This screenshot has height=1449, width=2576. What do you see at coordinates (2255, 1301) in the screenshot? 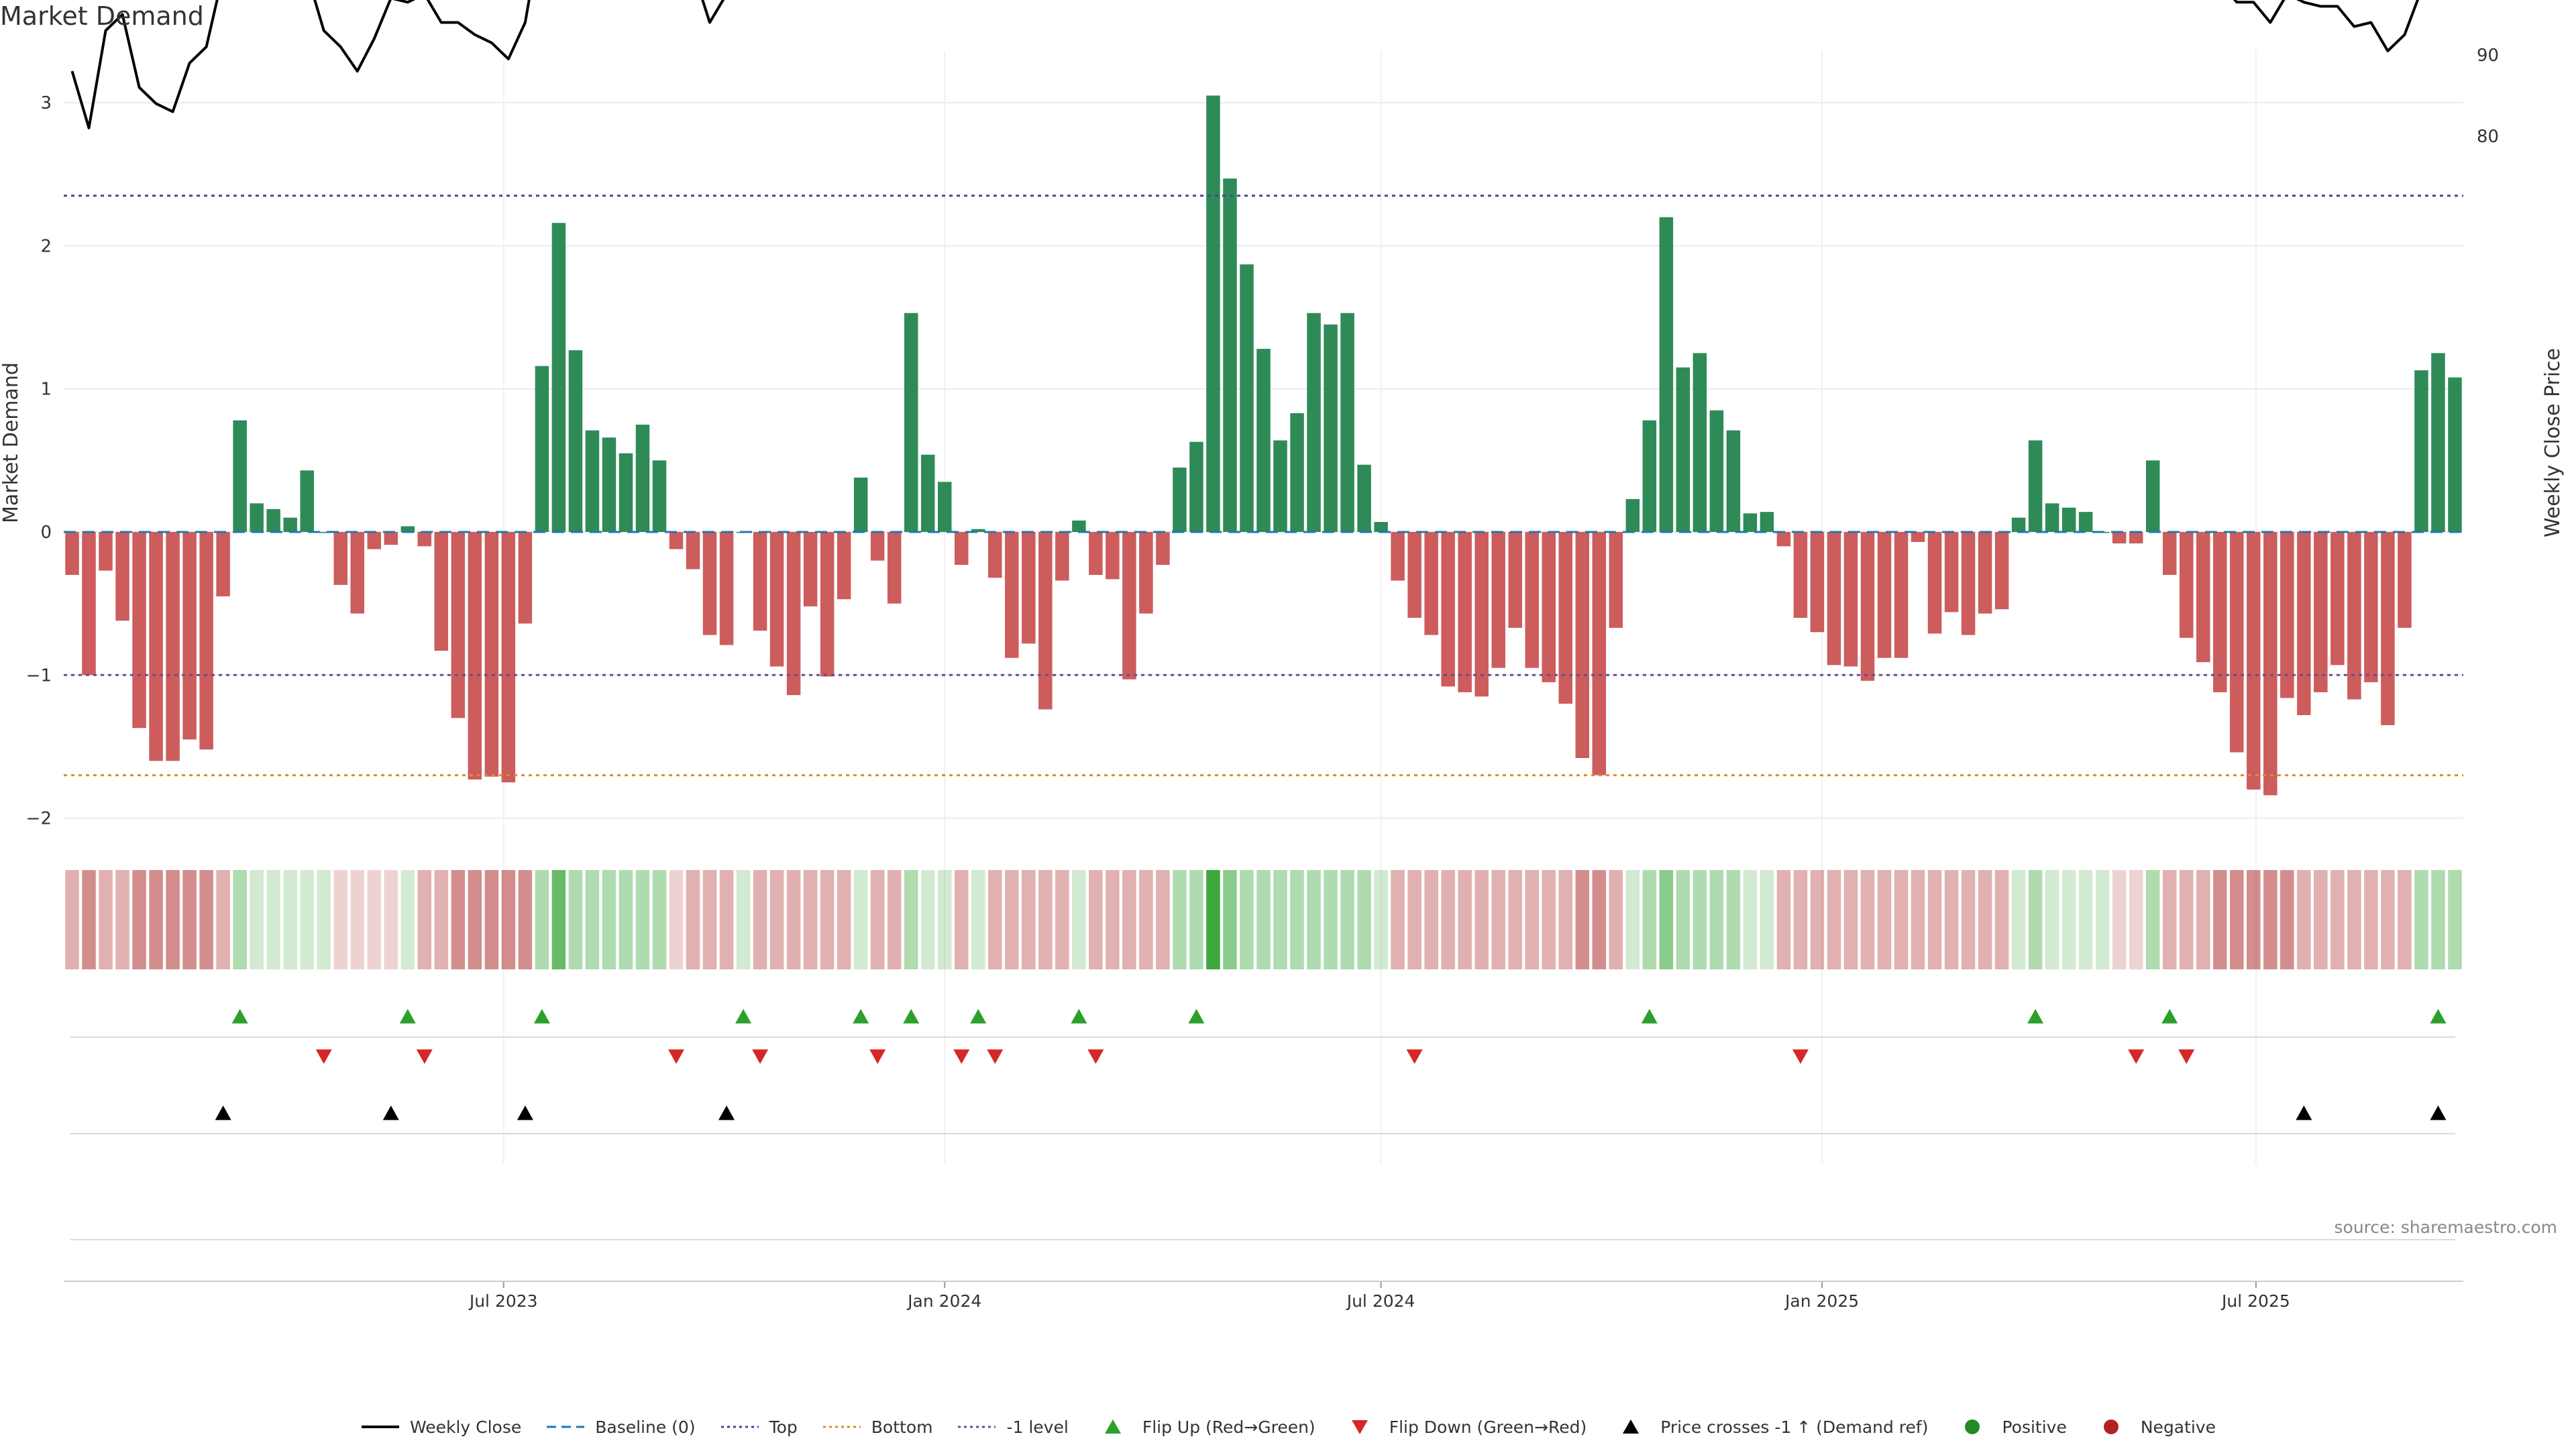
I see `x-tick-label: Jul 2025` at bounding box center [2255, 1301].